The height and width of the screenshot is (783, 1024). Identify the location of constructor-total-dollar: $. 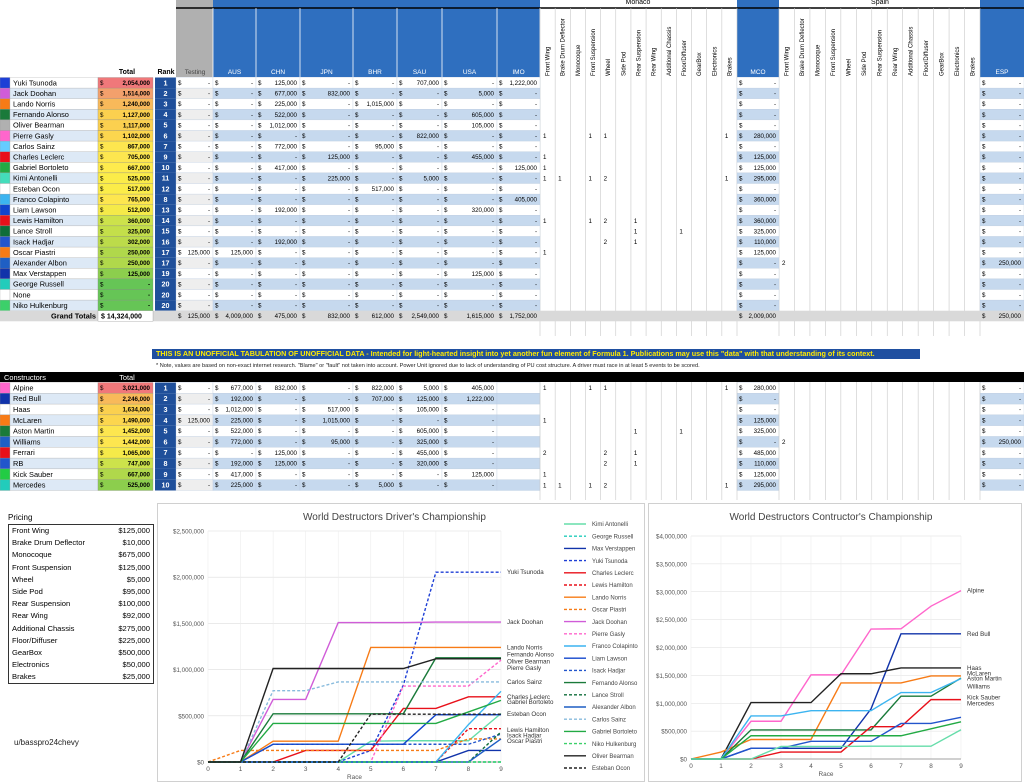
(102, 464).